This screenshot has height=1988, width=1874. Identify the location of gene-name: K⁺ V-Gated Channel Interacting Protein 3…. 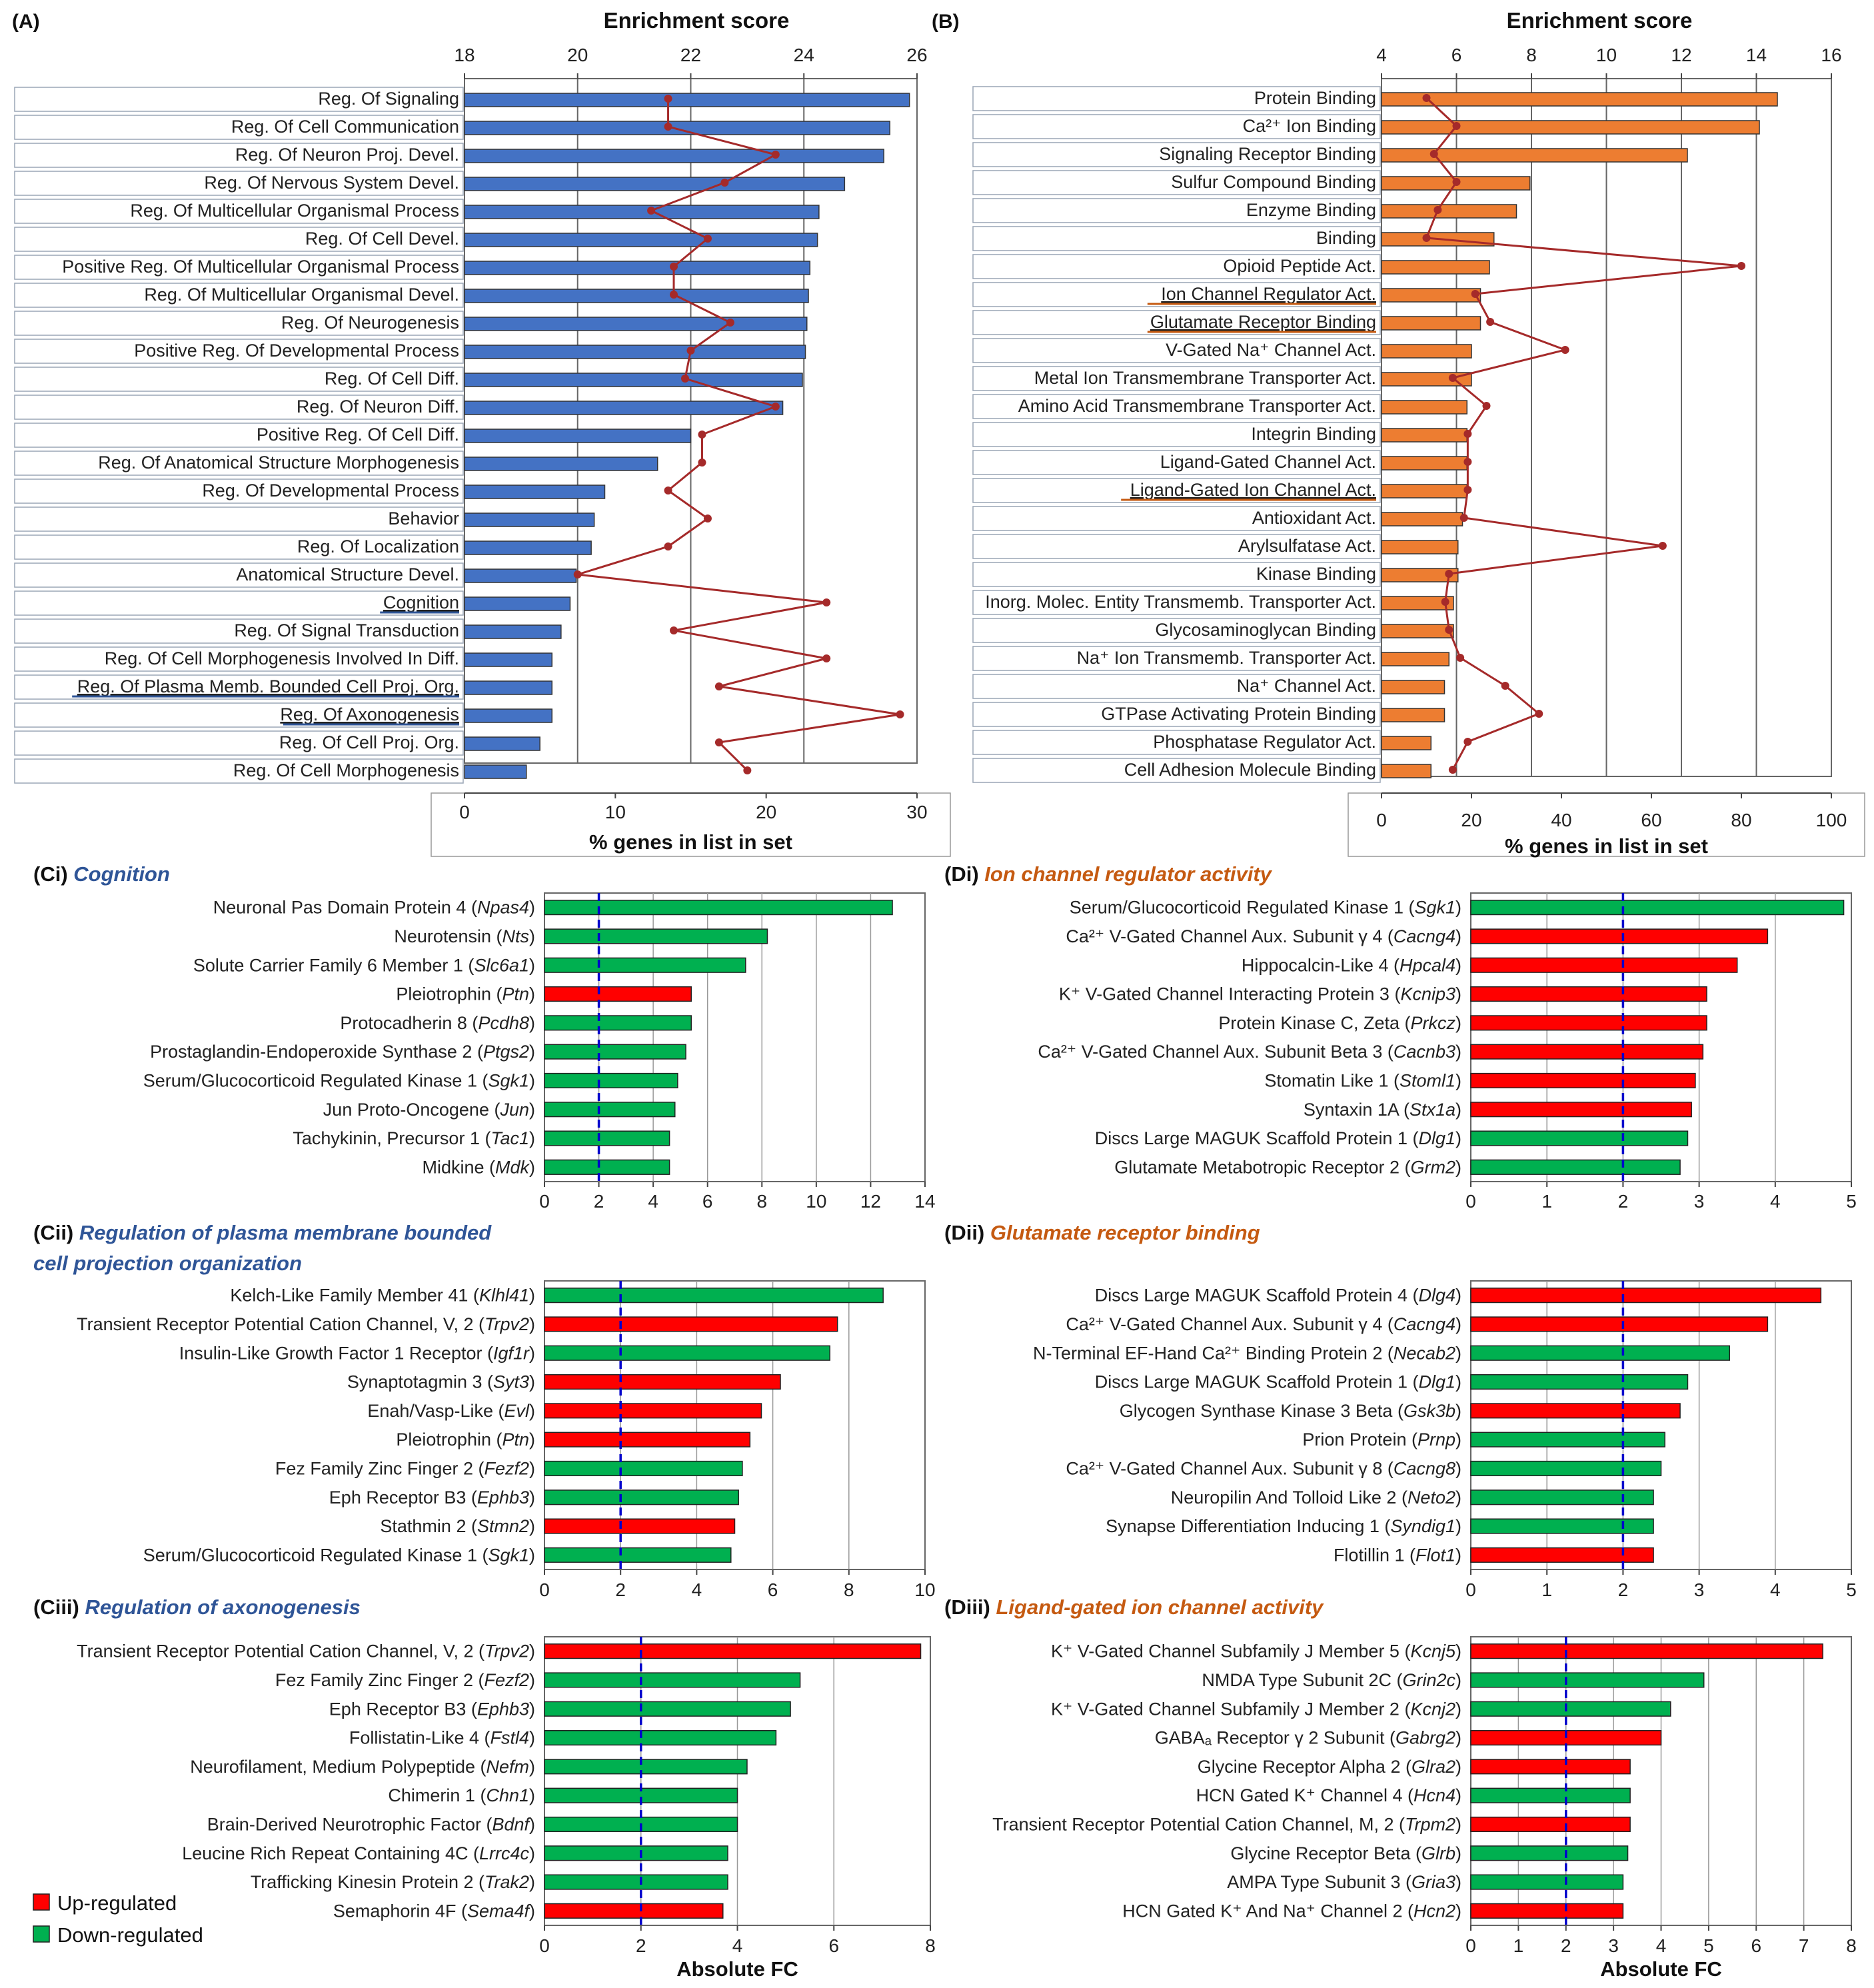
(1230, 994).